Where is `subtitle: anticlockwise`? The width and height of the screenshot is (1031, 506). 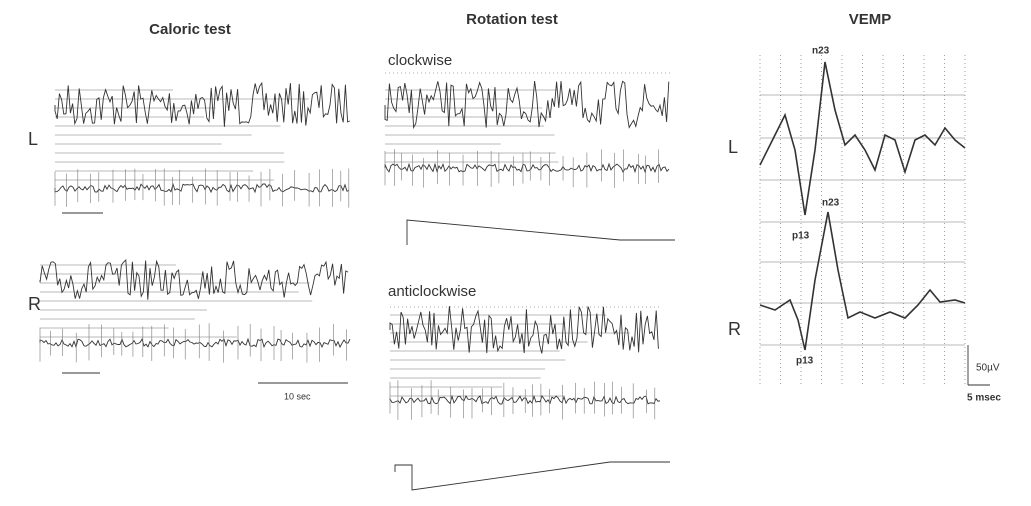 subtitle: anticlockwise is located at coordinates (432, 291).